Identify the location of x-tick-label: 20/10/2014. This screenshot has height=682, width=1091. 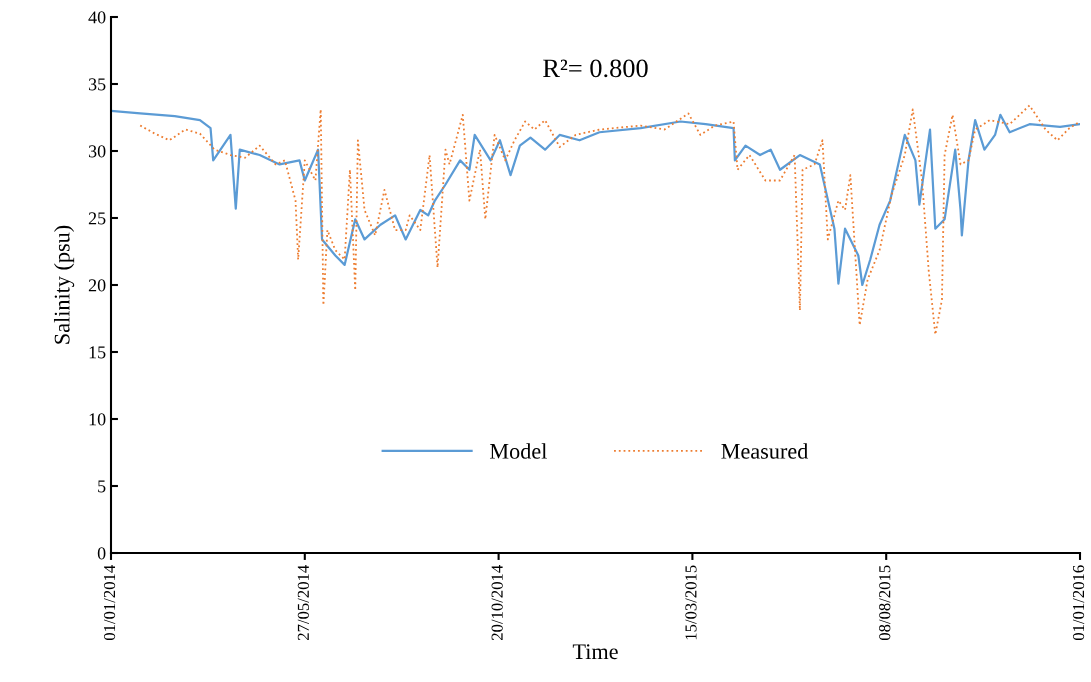
(497, 602).